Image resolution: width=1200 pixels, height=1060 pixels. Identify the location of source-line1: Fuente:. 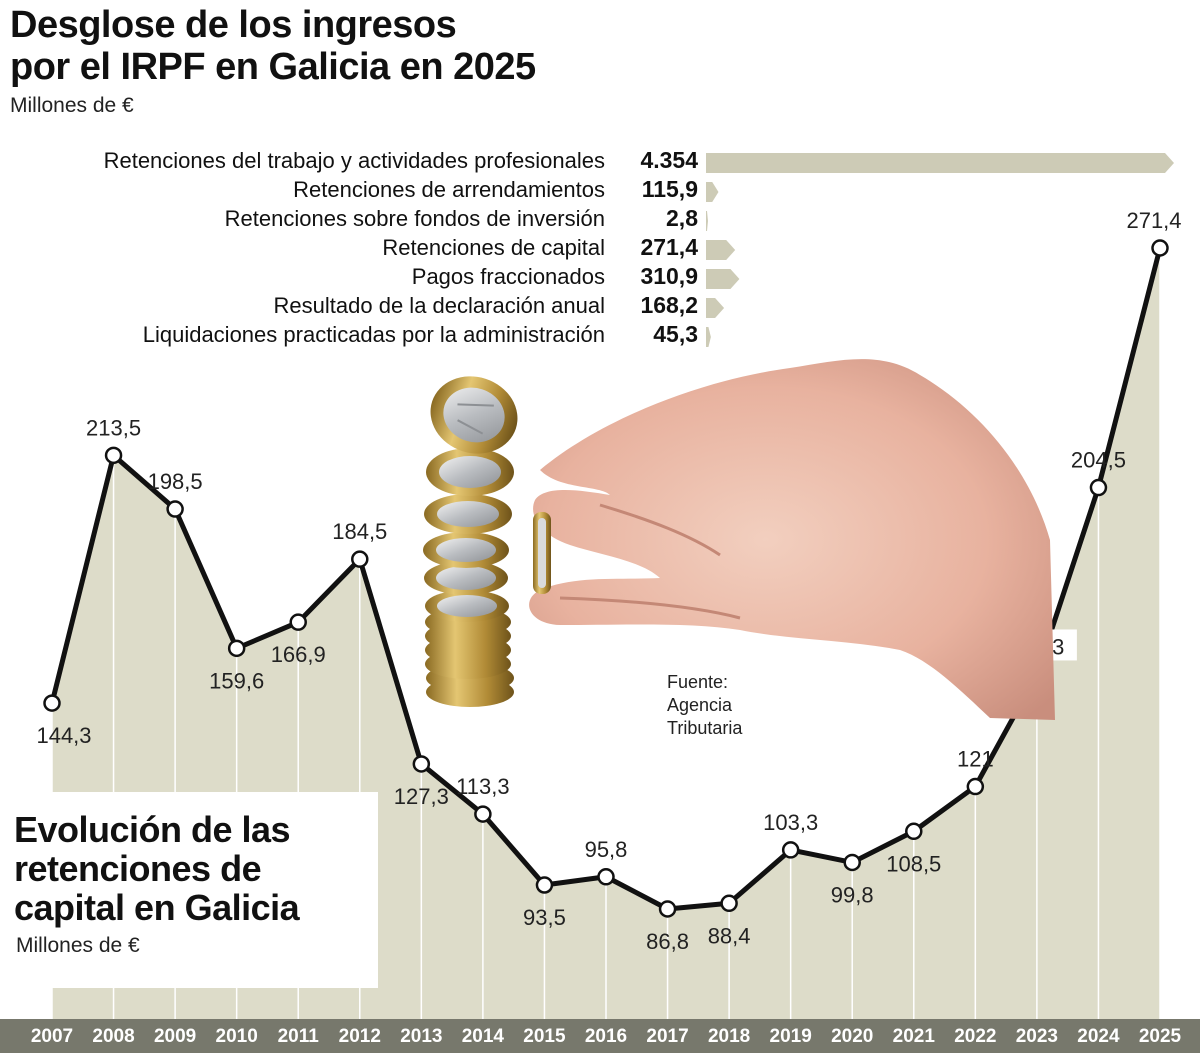
(704, 682).